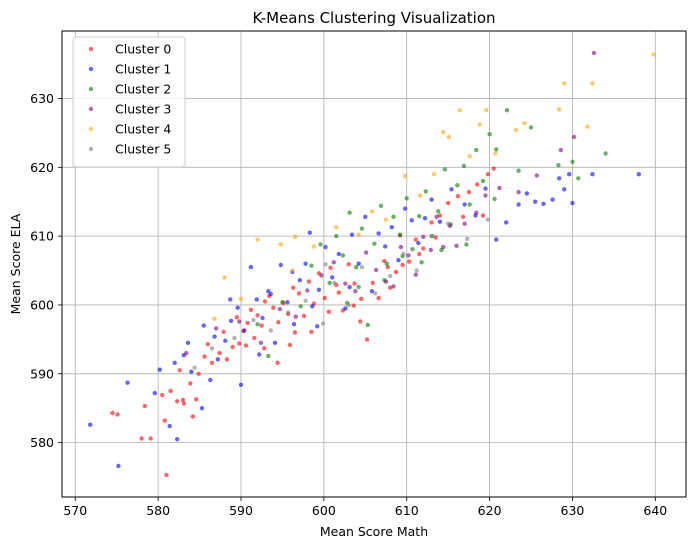 Image resolution: width=695 pixels, height=547 pixels. I want to click on y-tick-label: 590, so click(42, 373).